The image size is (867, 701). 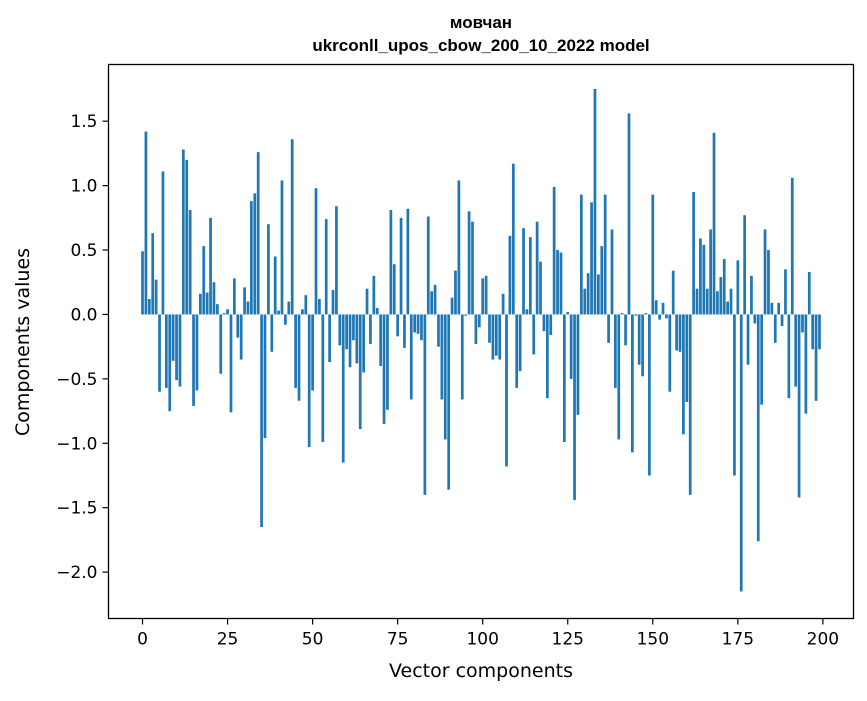 I want to click on y-tick-label: −2.0, so click(x=76, y=573).